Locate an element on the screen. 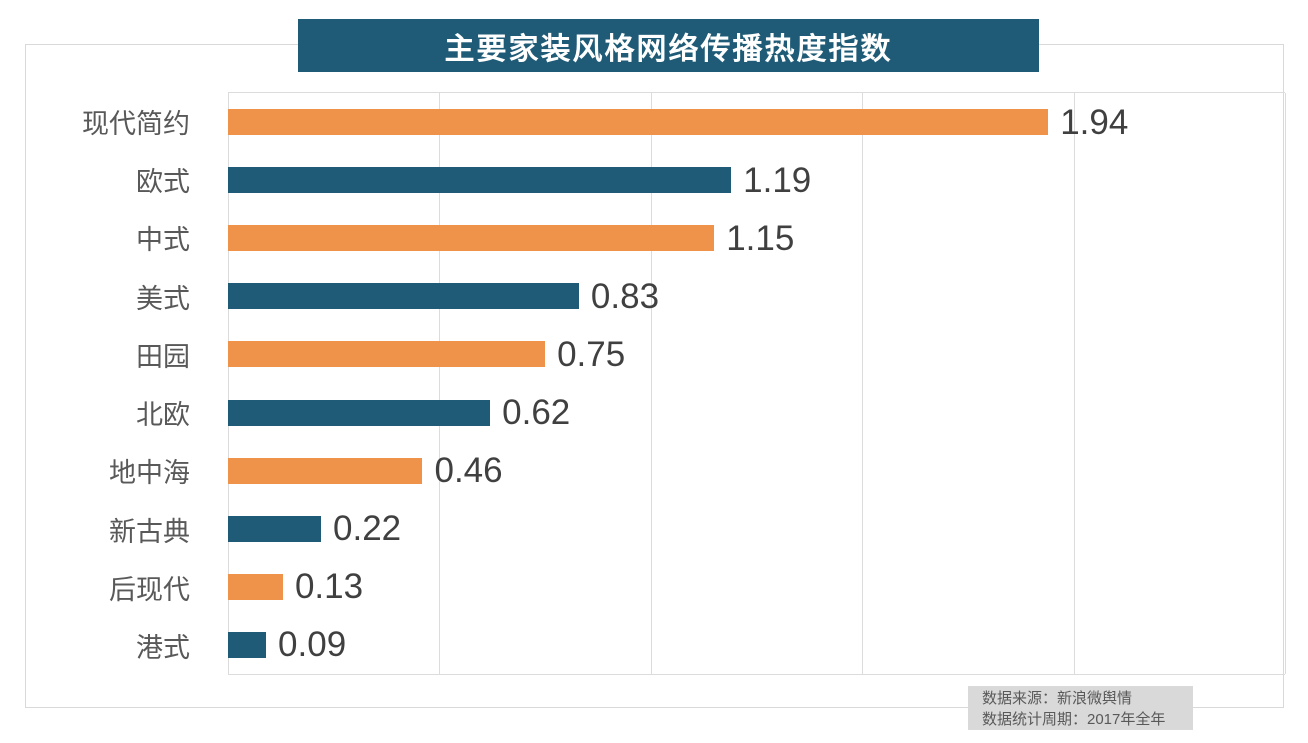  category-label: 北欧 is located at coordinates (163, 415).